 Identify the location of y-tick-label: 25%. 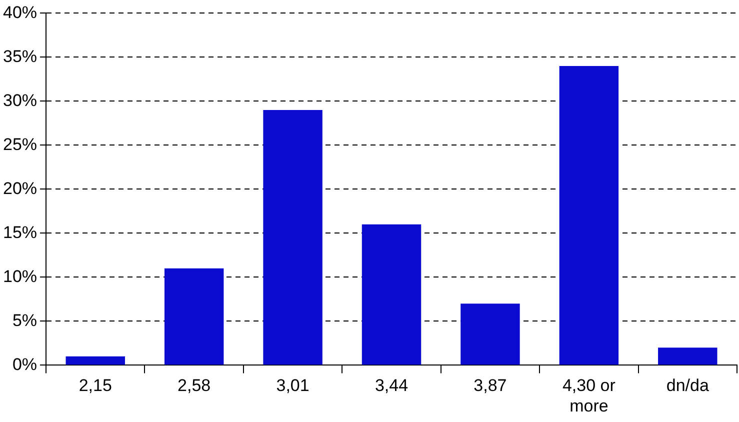
(20, 144).